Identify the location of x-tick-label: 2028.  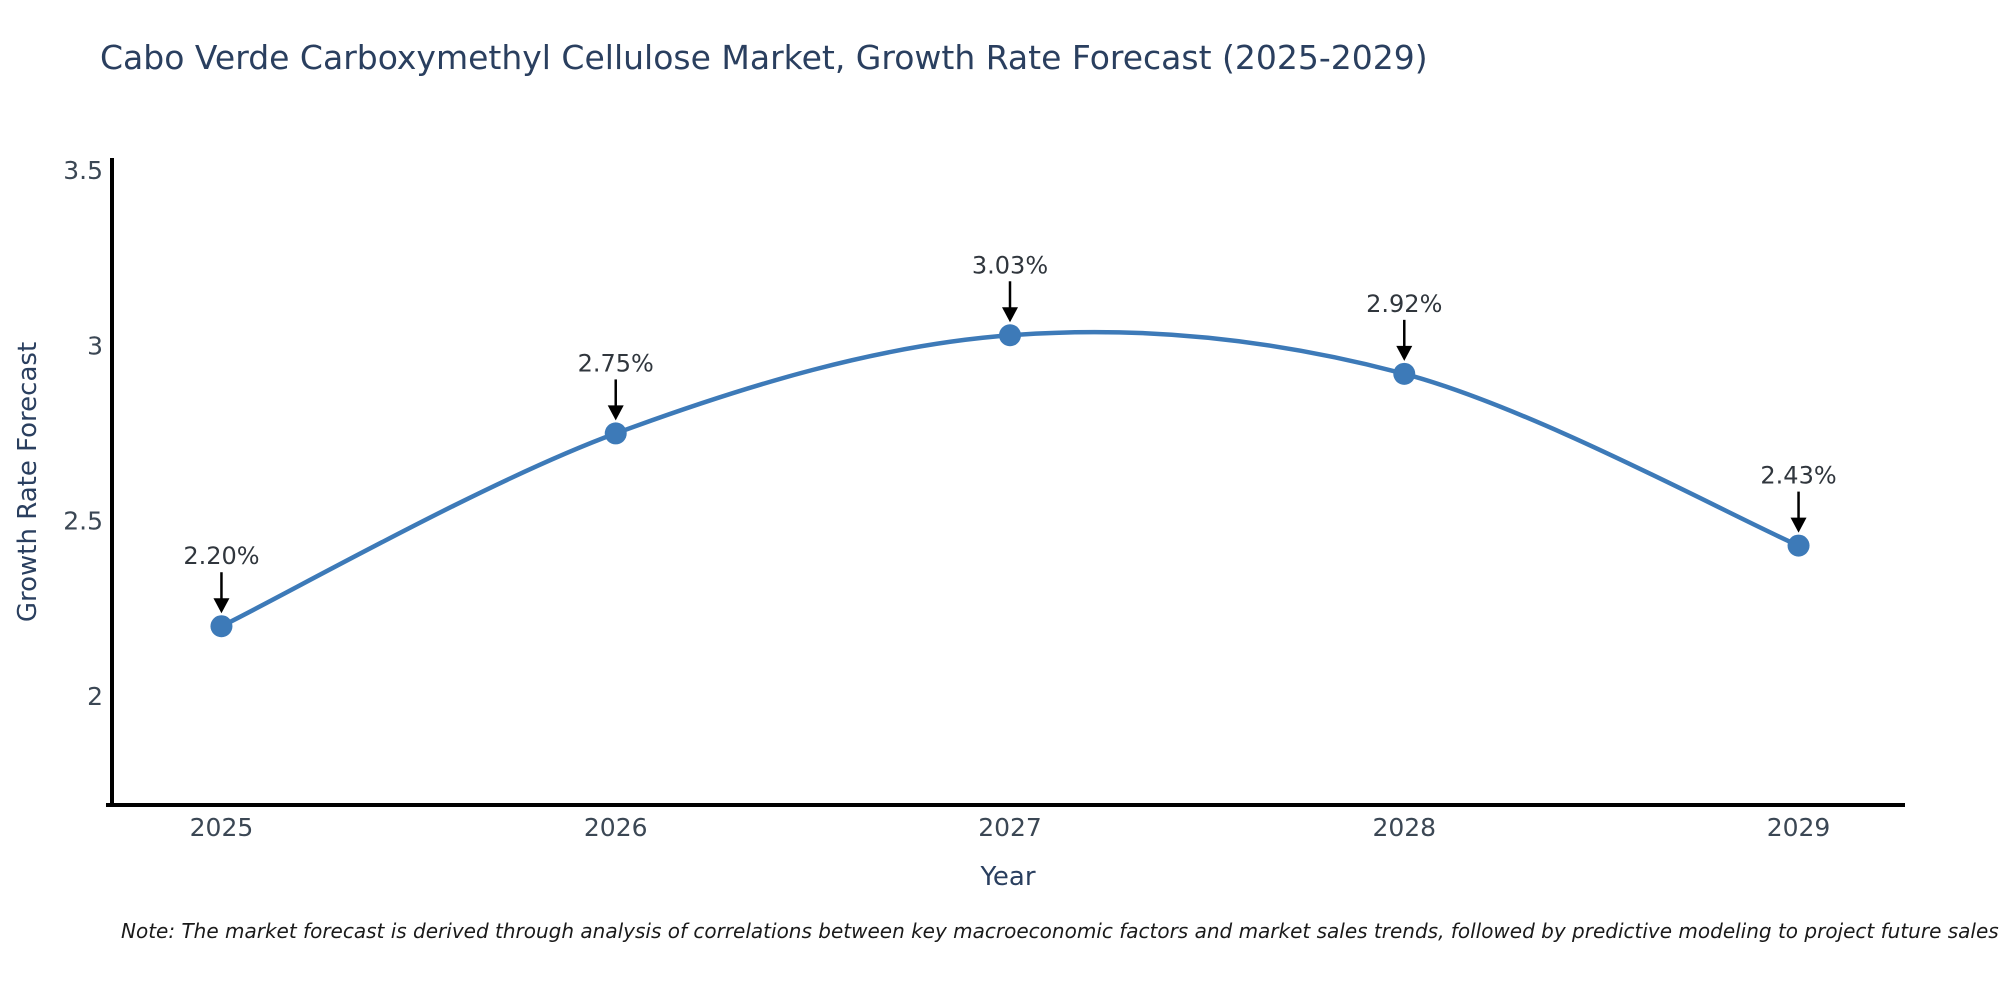
(1404, 827).